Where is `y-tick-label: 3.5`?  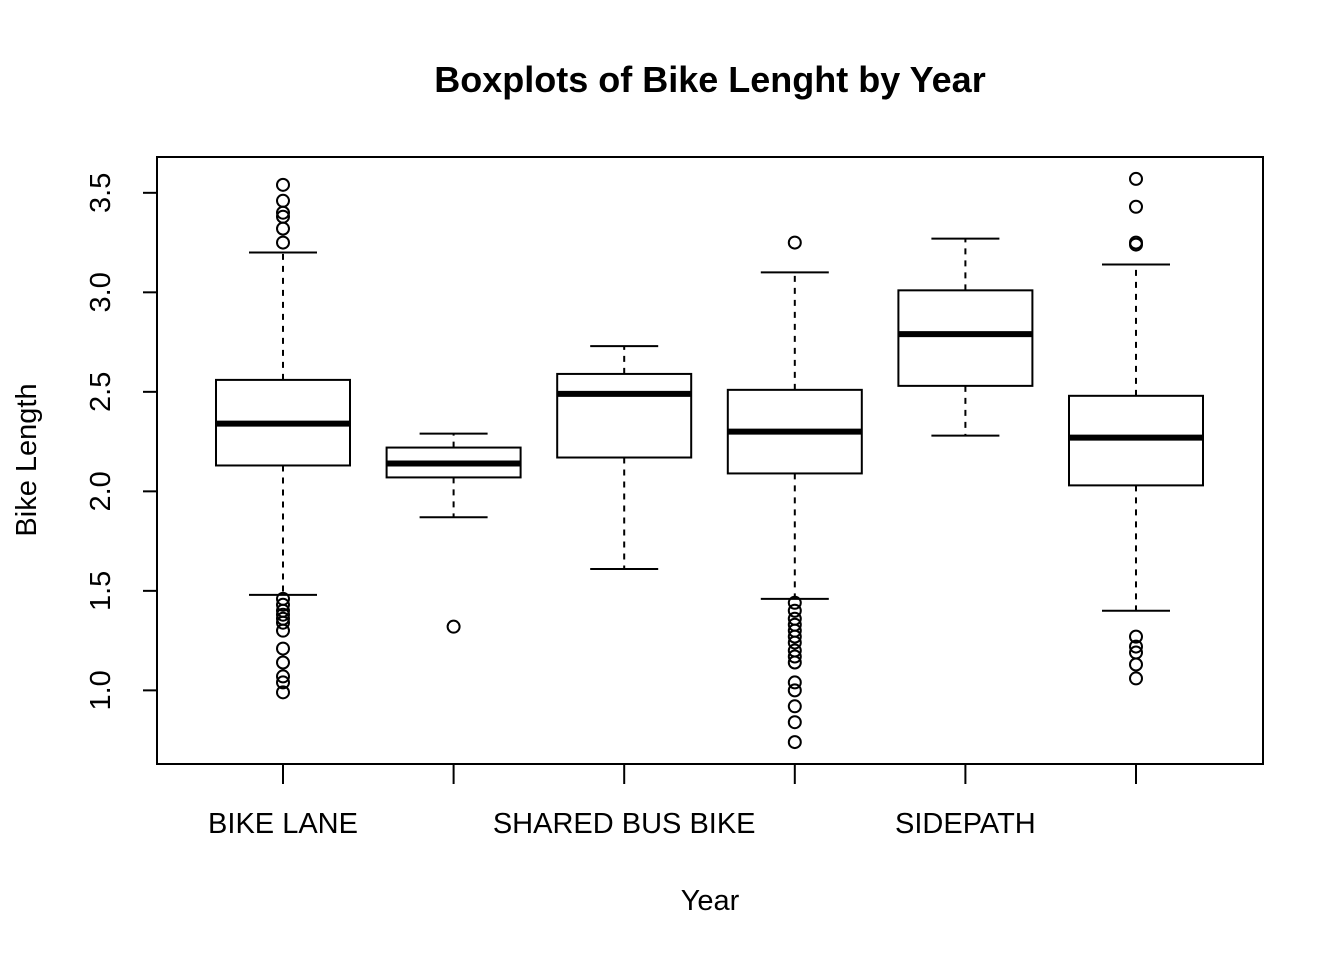
y-tick-label: 3.5 is located at coordinates (101, 193).